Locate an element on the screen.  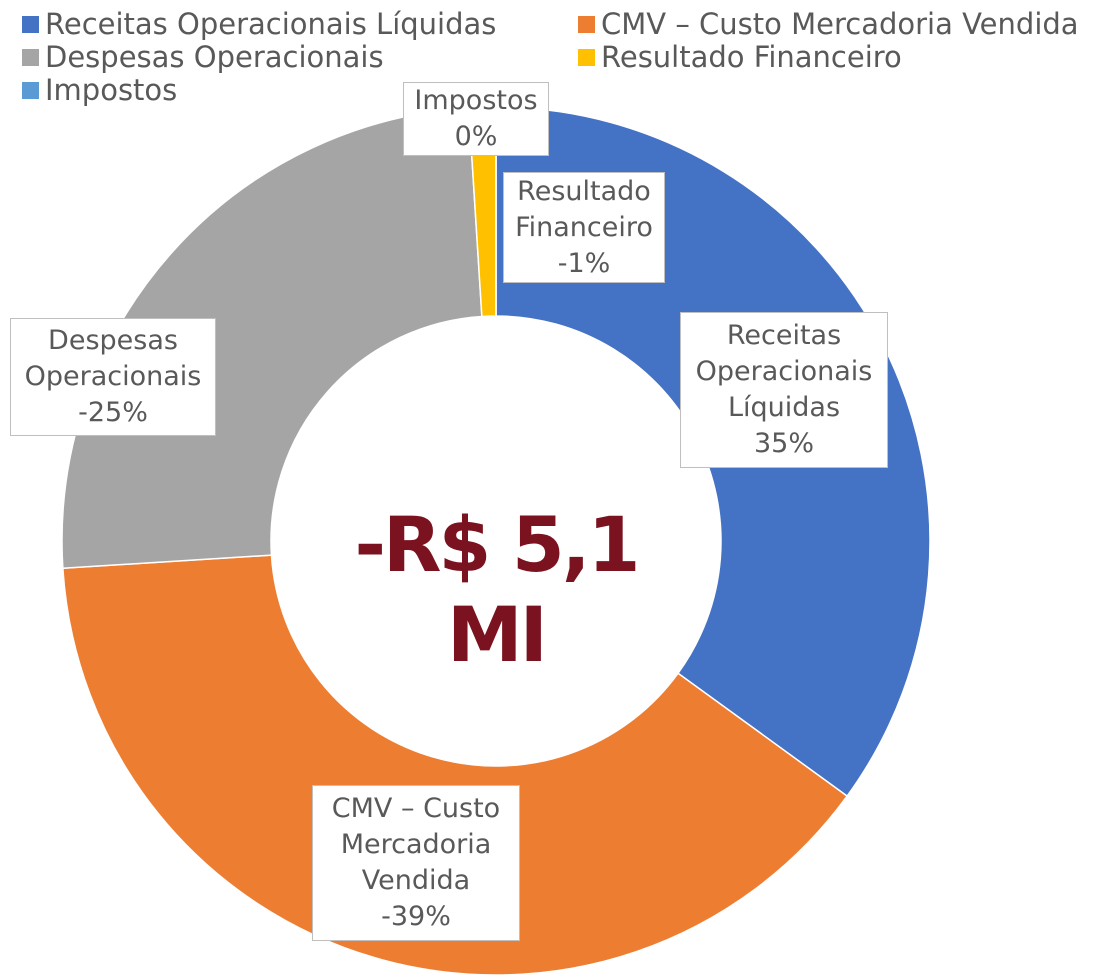
legend-label: Impostos is located at coordinates (111, 90).